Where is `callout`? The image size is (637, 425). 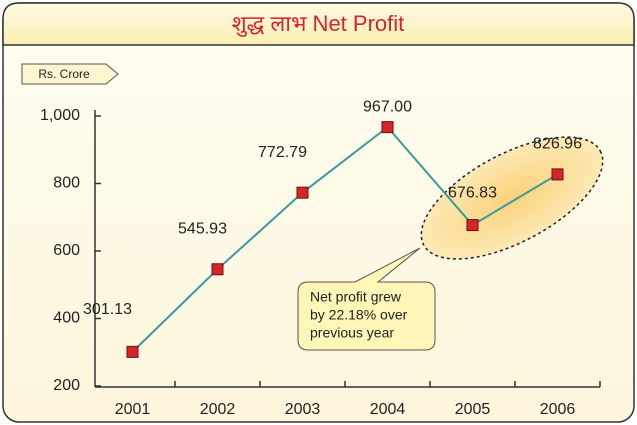
callout is located at coordinates (366, 299).